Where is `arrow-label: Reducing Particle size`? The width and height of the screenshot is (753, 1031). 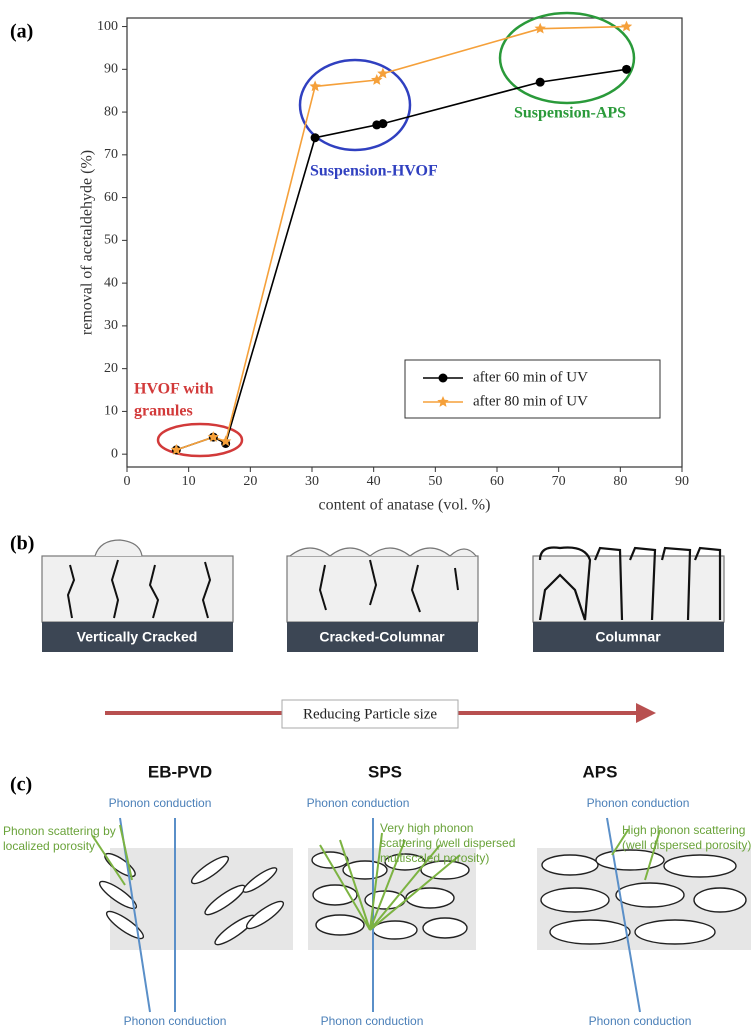 arrow-label: Reducing Particle size is located at coordinates (370, 714).